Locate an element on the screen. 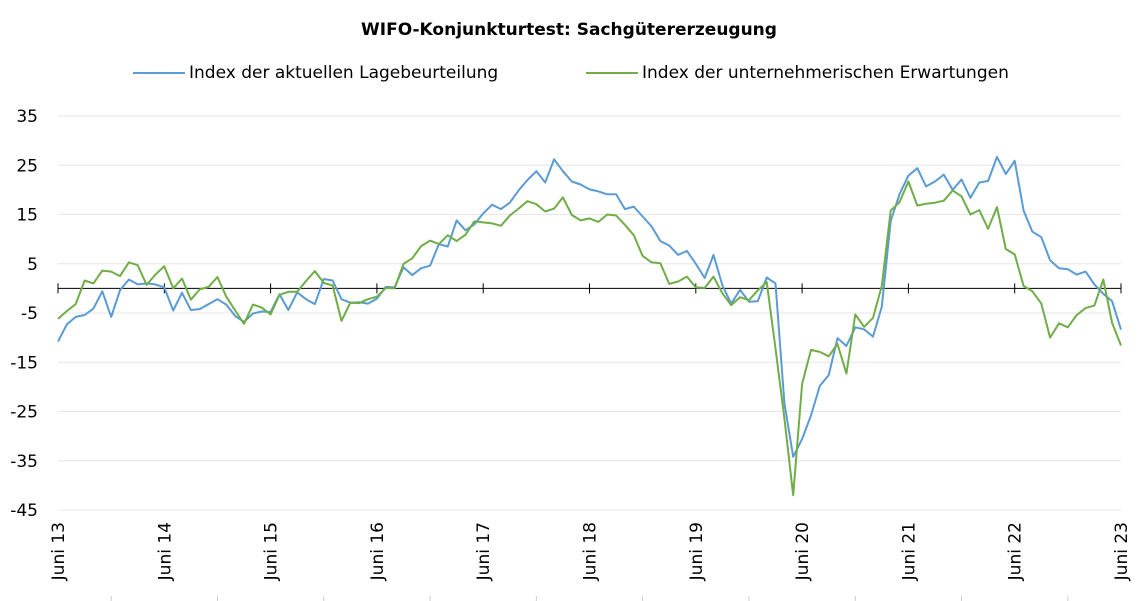  y-tick-label: 25 is located at coordinates (27, 166).